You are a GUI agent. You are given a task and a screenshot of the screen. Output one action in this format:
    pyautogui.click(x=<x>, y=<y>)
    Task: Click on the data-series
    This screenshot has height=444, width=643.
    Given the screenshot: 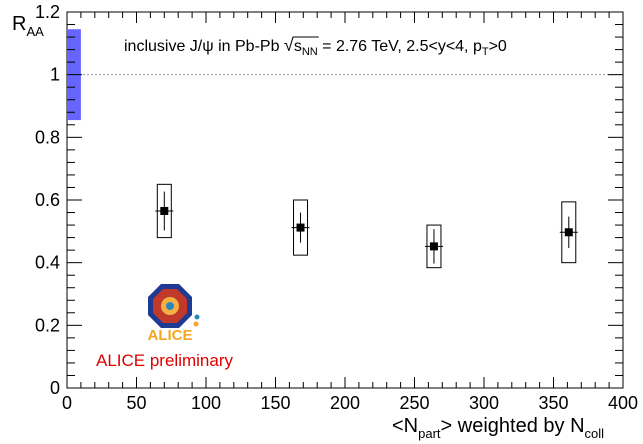 What is the action you would take?
    pyautogui.click(x=366, y=226)
    